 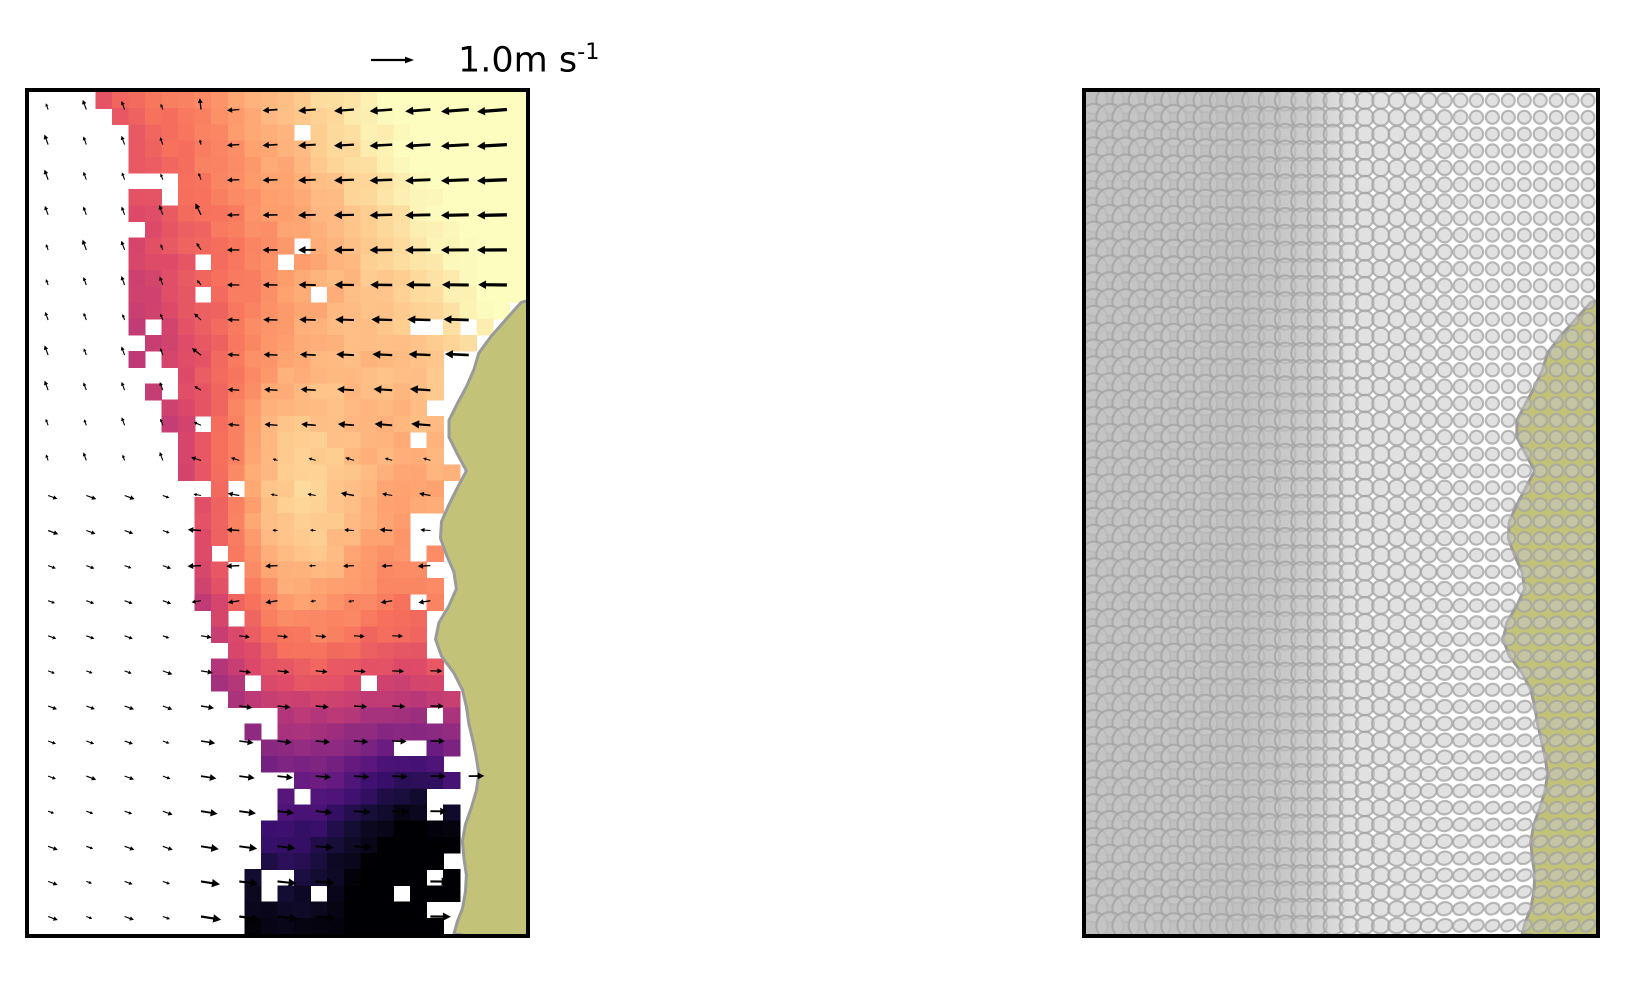 I want to click on quiver-key-label: 1.0m s-1, so click(x=528, y=60).